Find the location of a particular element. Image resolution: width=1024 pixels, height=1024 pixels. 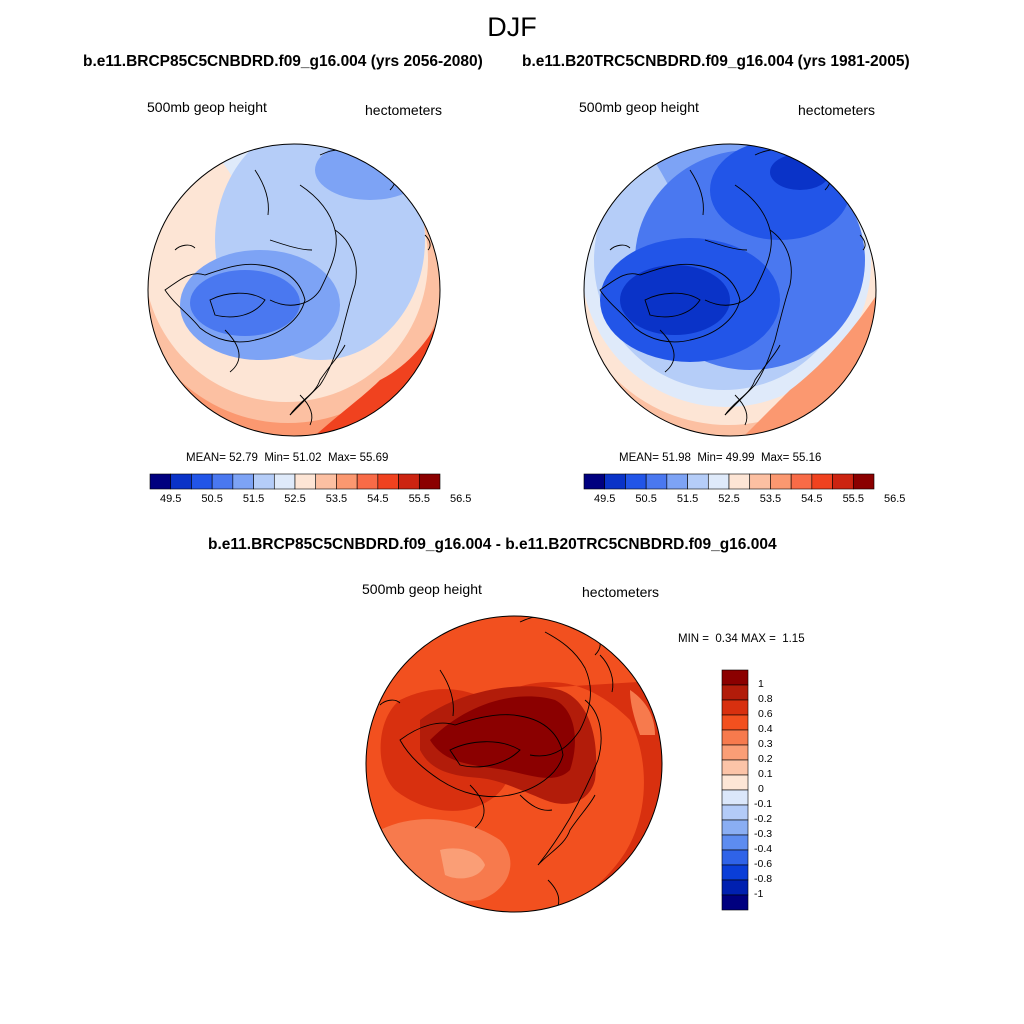

colorbar-tick-label: -1 is located at coordinates (759, 894).